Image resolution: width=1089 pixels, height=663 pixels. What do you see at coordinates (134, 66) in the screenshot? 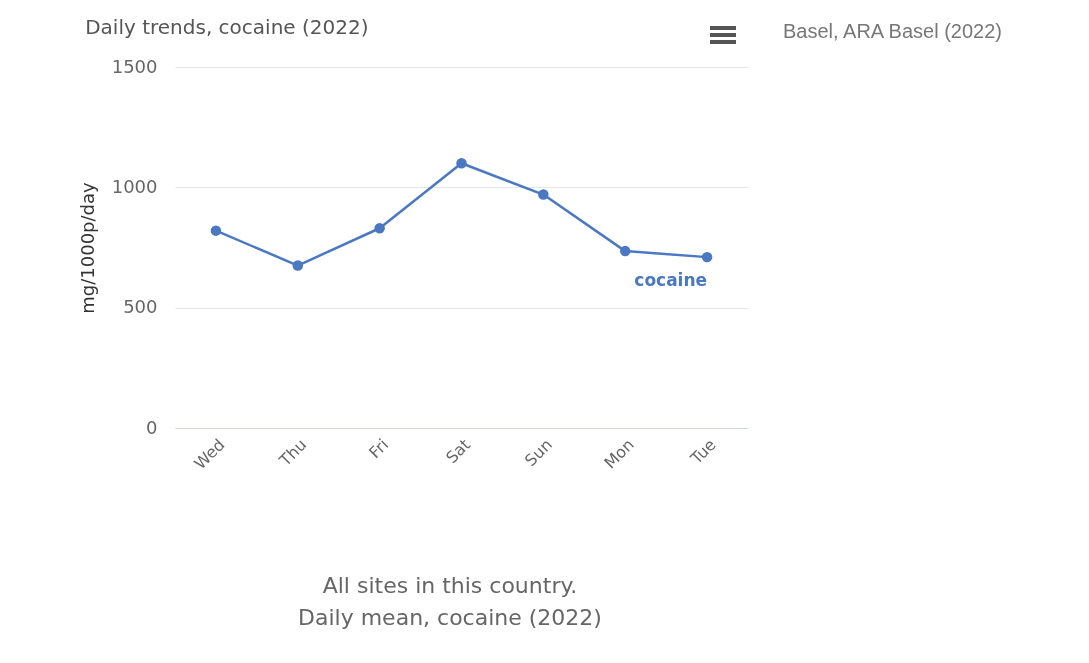
I see `y-tick-label: 1500` at bounding box center [134, 66].